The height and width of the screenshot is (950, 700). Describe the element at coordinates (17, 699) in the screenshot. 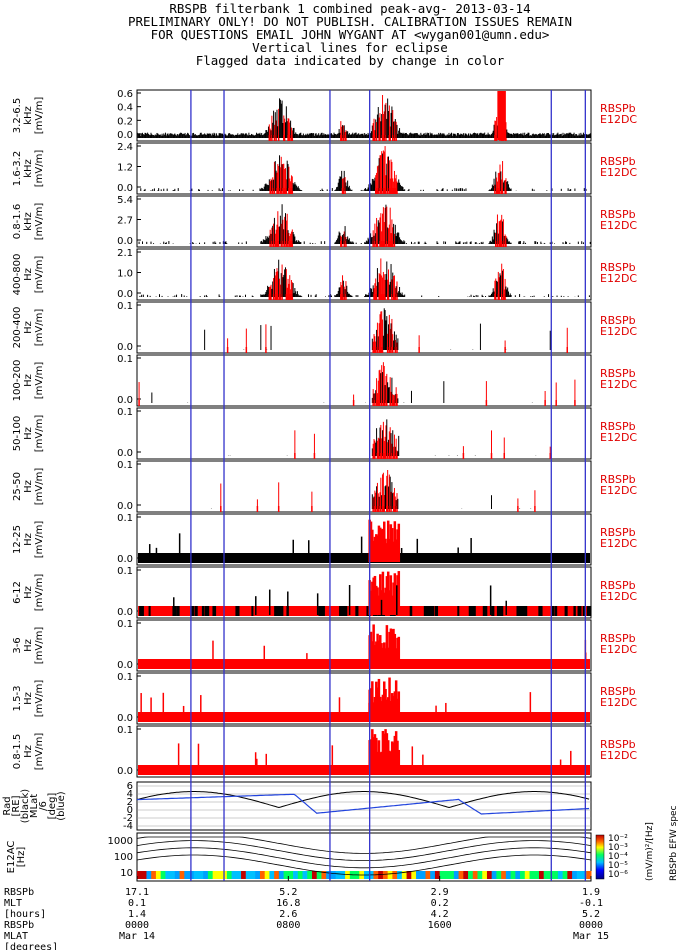

I see `y-axis-label: 1.5-3` at that location.